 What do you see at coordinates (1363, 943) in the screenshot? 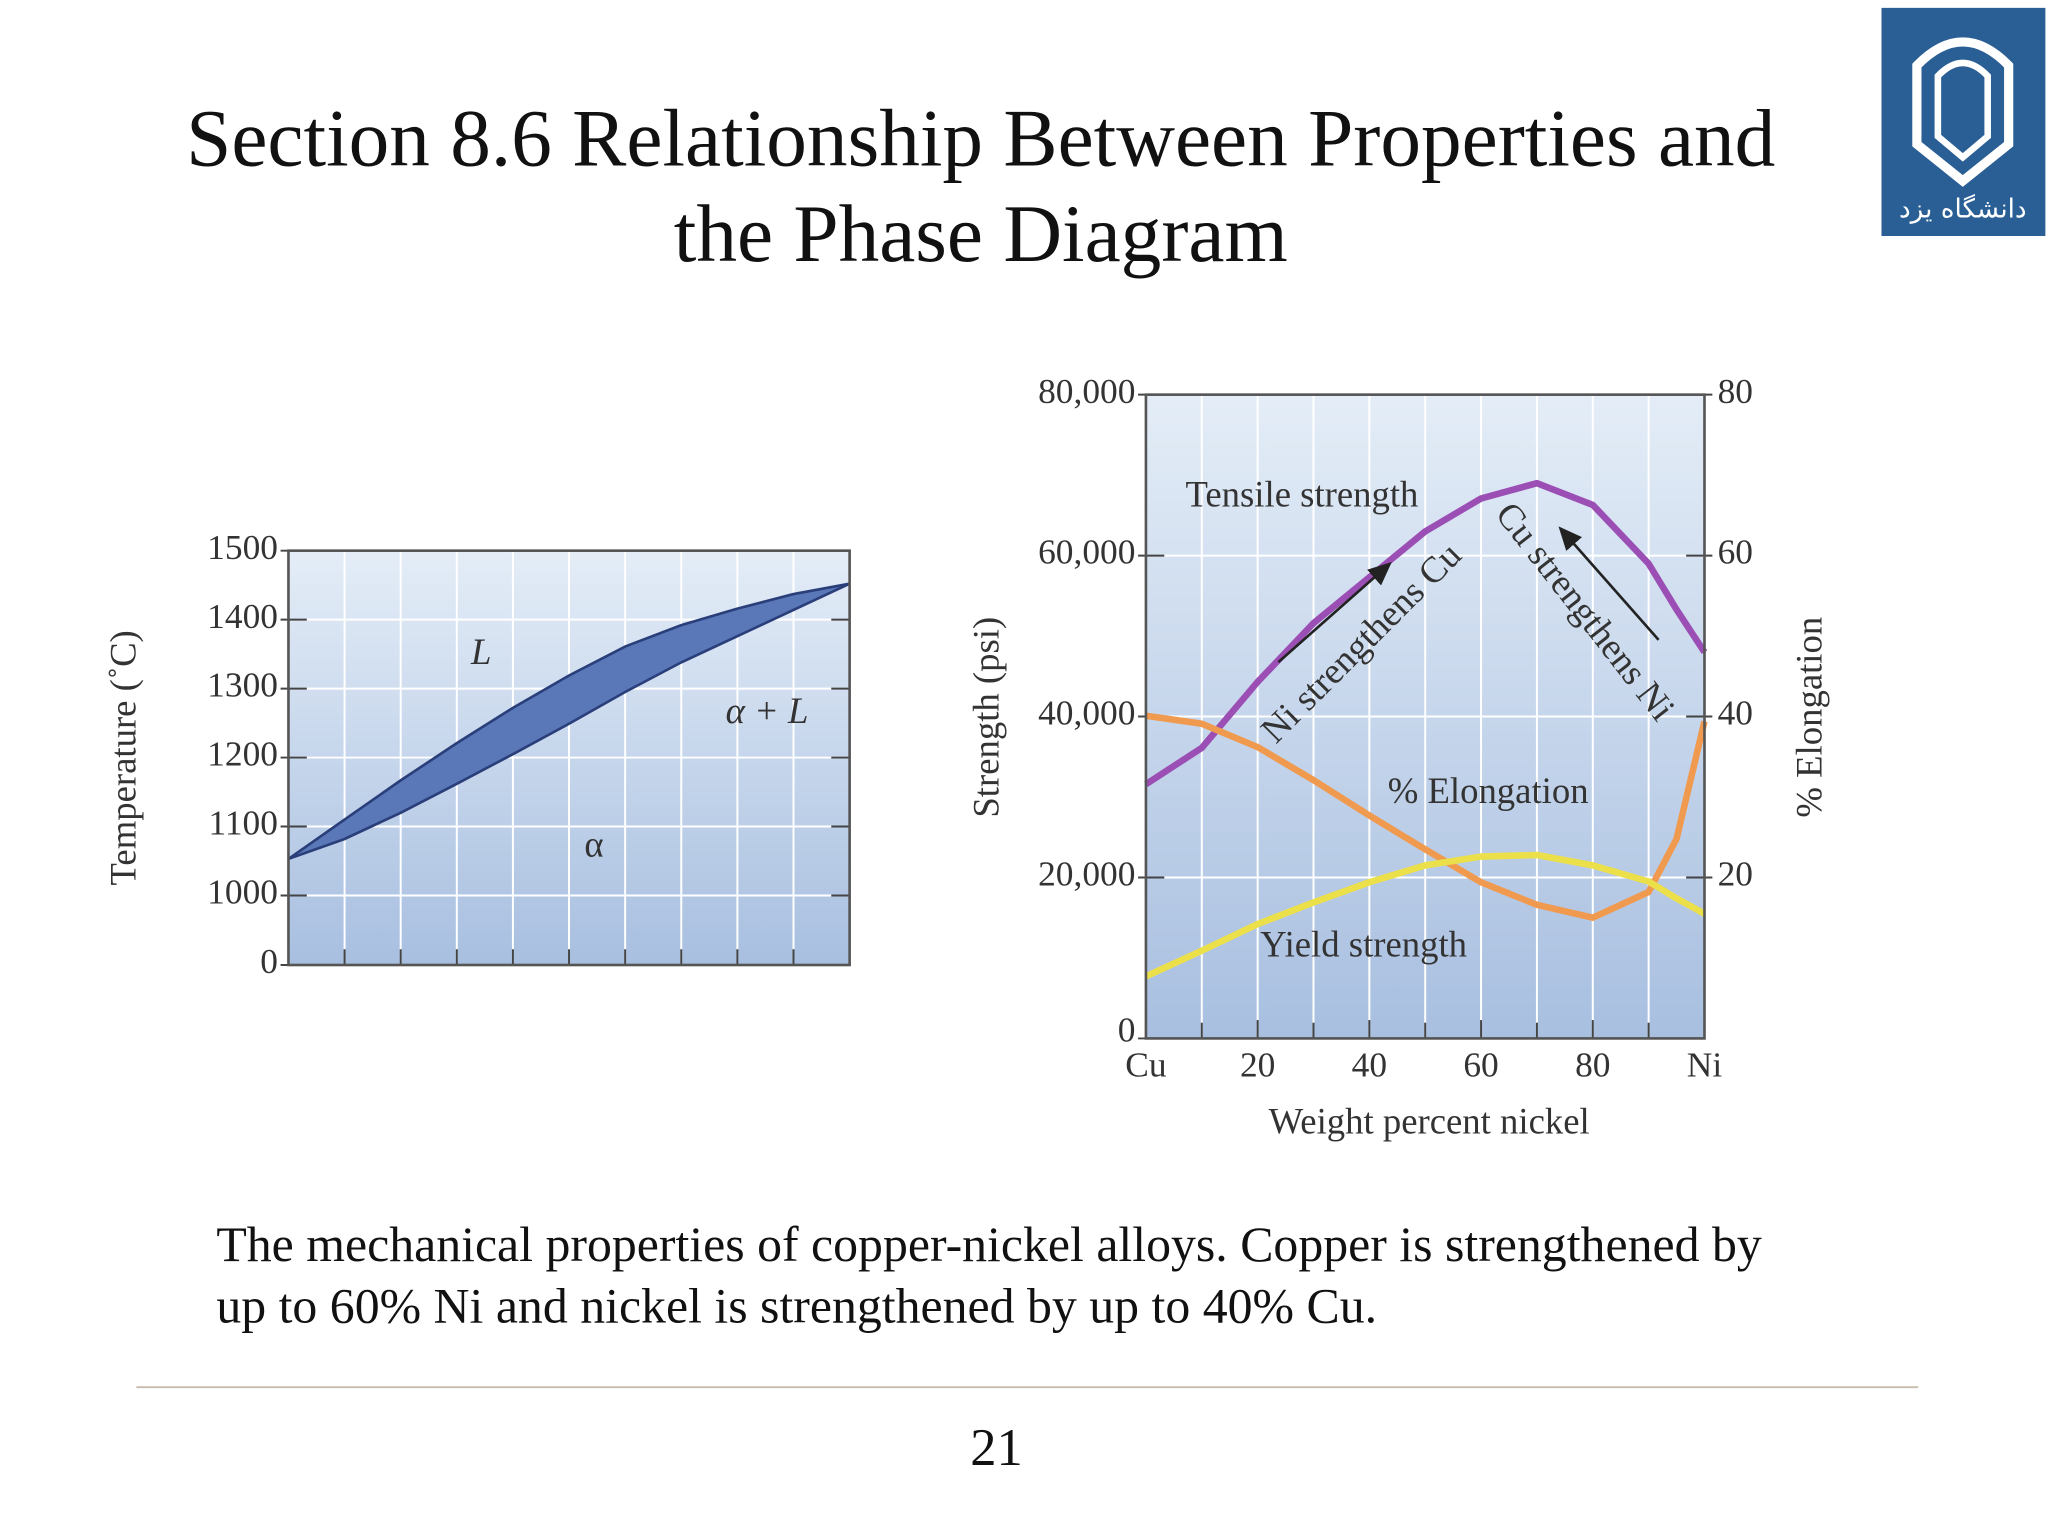
I see `annotation: Yield strength` at bounding box center [1363, 943].